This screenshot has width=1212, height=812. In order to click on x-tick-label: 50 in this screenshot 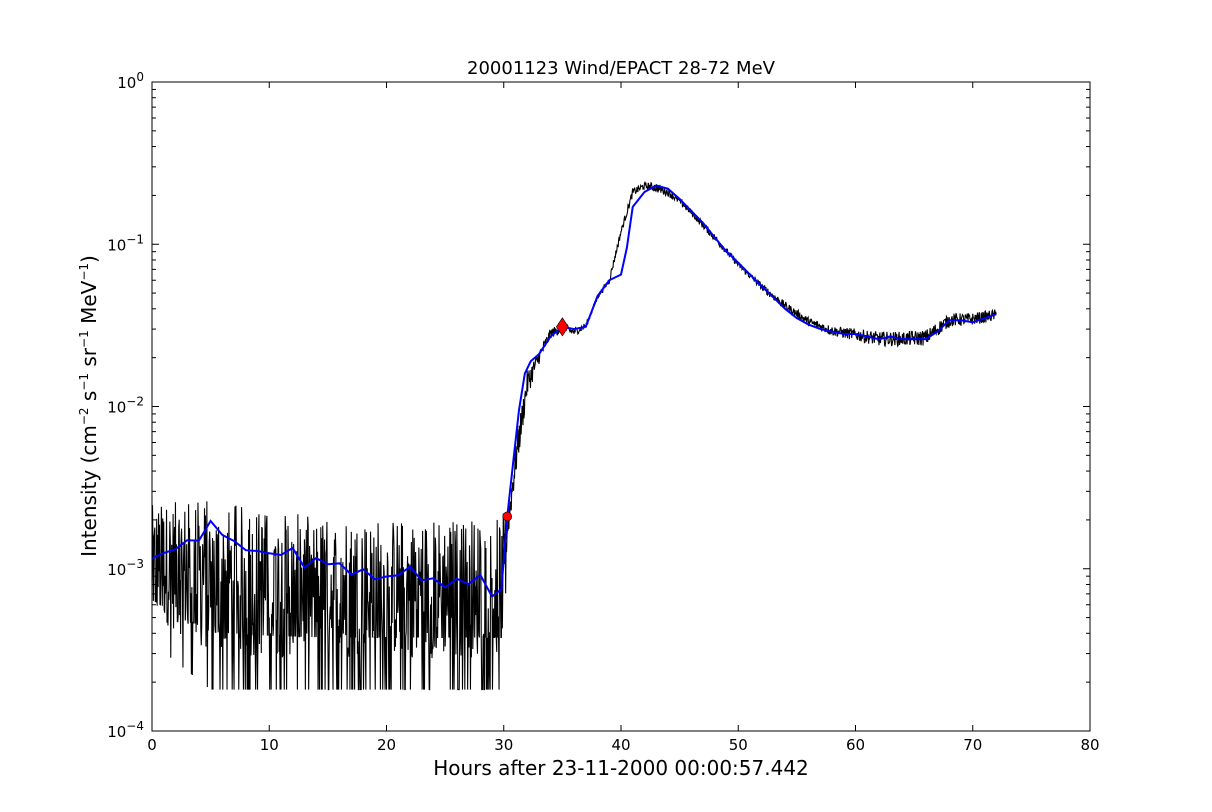, I will do `click(738, 745)`.